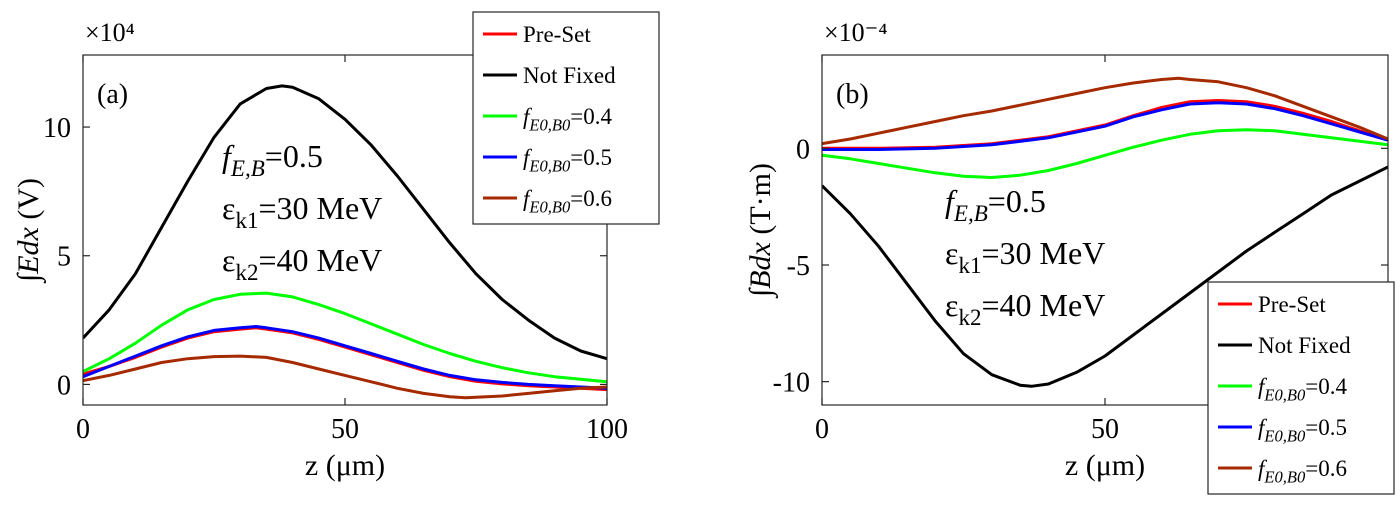 Image resolution: width=1400 pixels, height=510 pixels. I want to click on panel-label: (a), so click(112, 94).